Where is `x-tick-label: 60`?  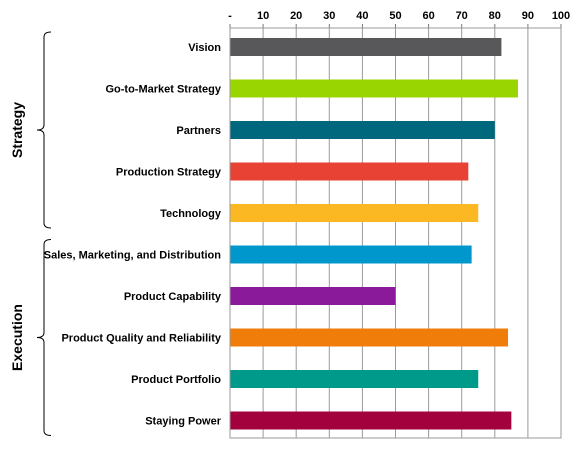
x-tick-label: 60 is located at coordinates (428, 16).